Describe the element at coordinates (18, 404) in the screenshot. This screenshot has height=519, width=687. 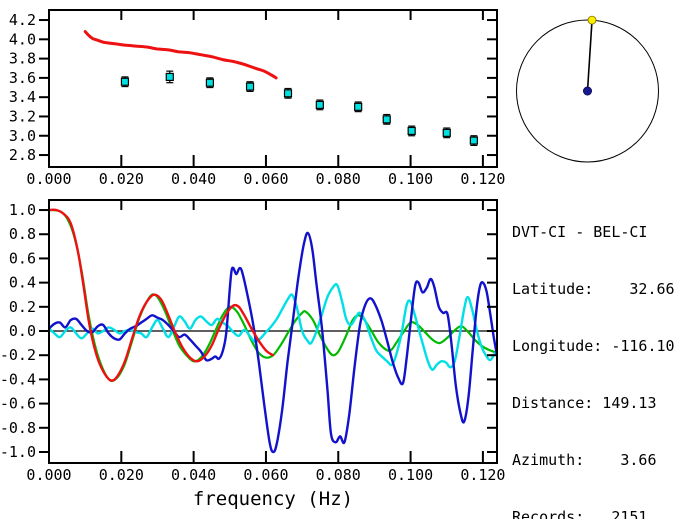
I see `y-tick-label: -0.6` at that location.